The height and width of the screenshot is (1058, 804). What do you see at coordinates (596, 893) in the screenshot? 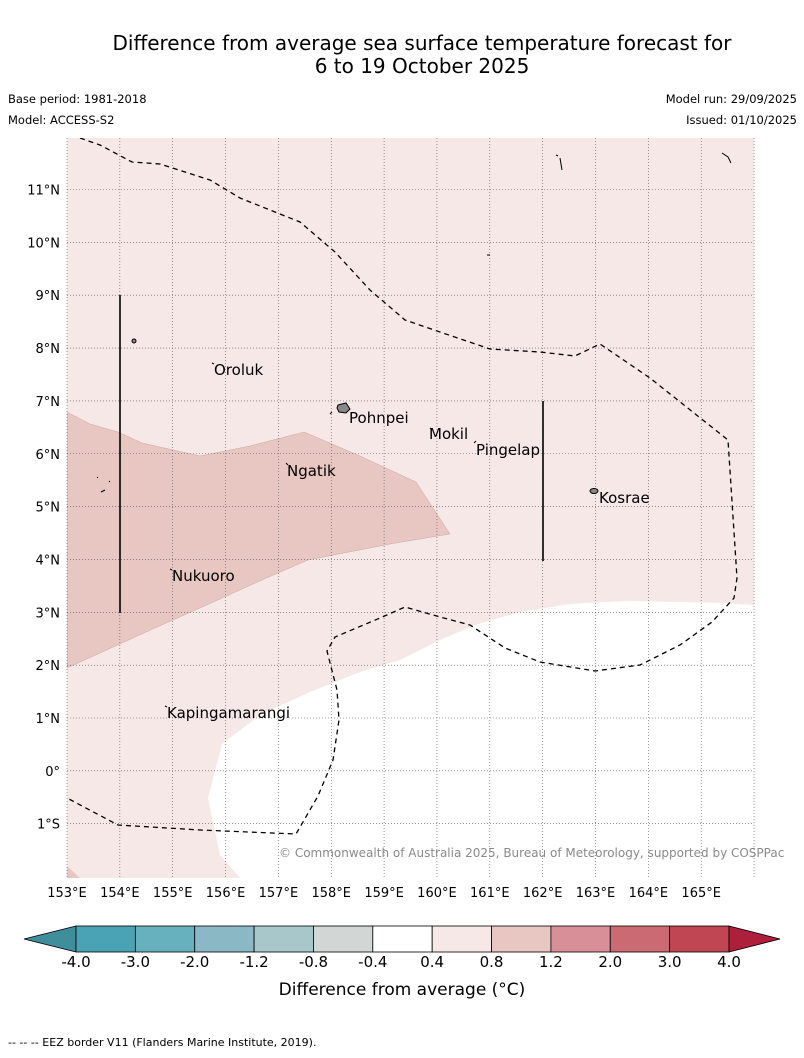
I see `longitude-label: 163°E` at bounding box center [596, 893].